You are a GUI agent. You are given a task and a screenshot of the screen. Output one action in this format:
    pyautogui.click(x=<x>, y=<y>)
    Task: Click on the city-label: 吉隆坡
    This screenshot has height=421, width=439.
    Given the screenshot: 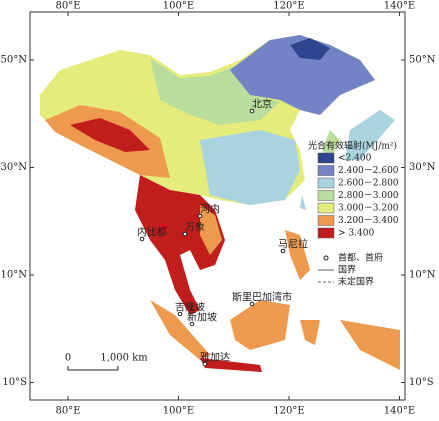 What is the action you would take?
    pyautogui.click(x=190, y=307)
    